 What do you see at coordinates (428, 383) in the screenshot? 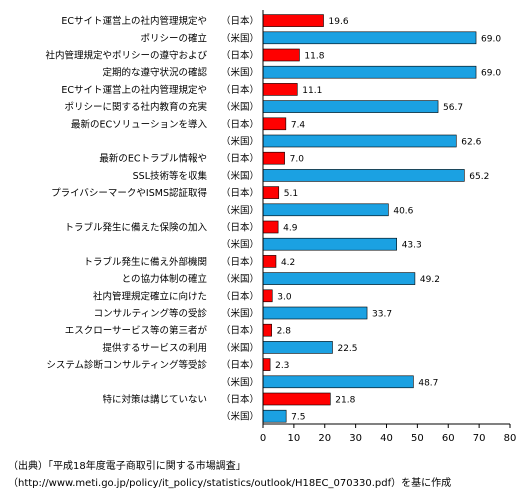
I see `value-label: 48.7` at bounding box center [428, 383].